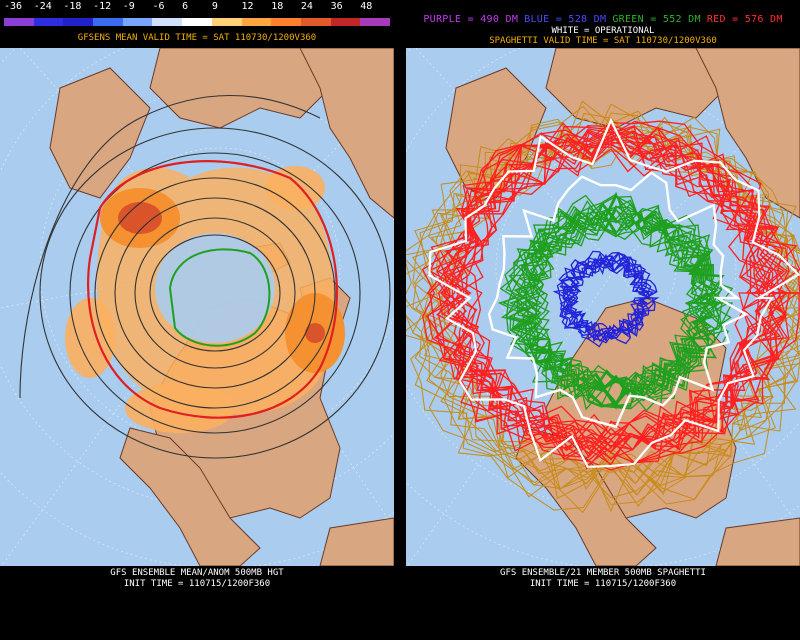 This screenshot has width=800, height=640. Describe the element at coordinates (102, 6) in the screenshot. I see `scale-label: -12` at that location.